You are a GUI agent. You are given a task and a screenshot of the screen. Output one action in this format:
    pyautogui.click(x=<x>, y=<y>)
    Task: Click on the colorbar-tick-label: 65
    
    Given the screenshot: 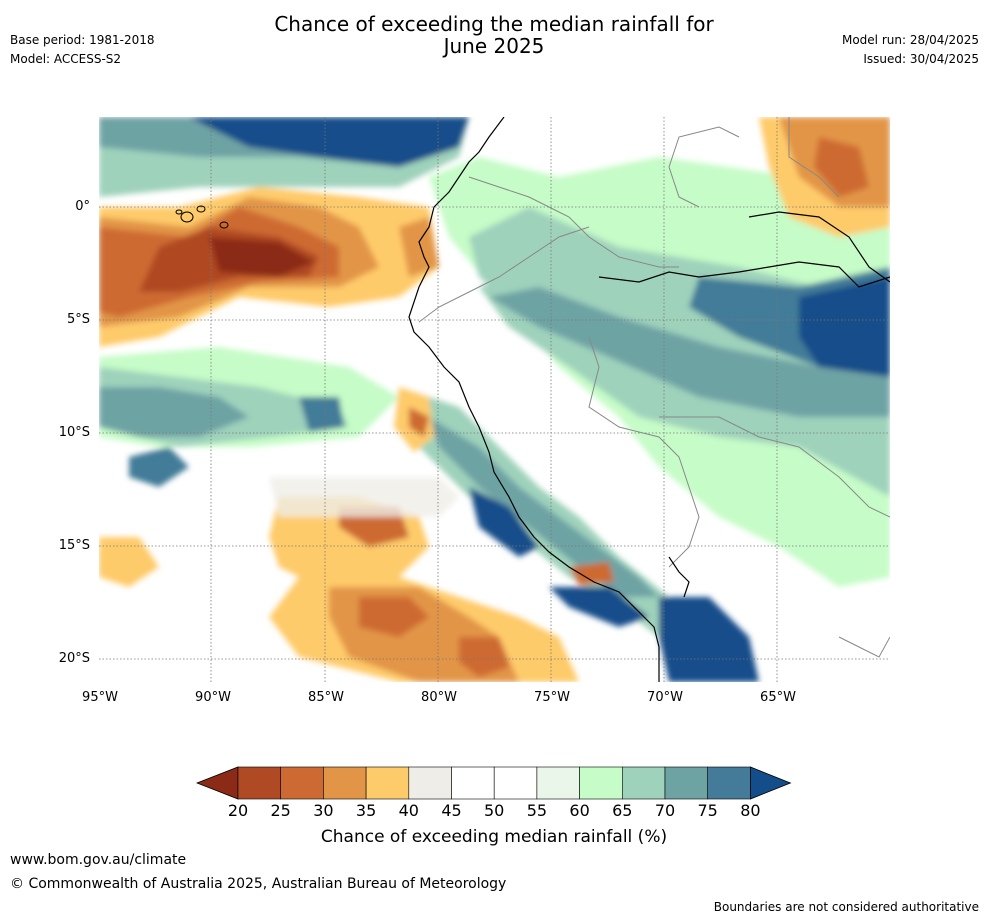 What is the action you would take?
    pyautogui.click(x=622, y=810)
    